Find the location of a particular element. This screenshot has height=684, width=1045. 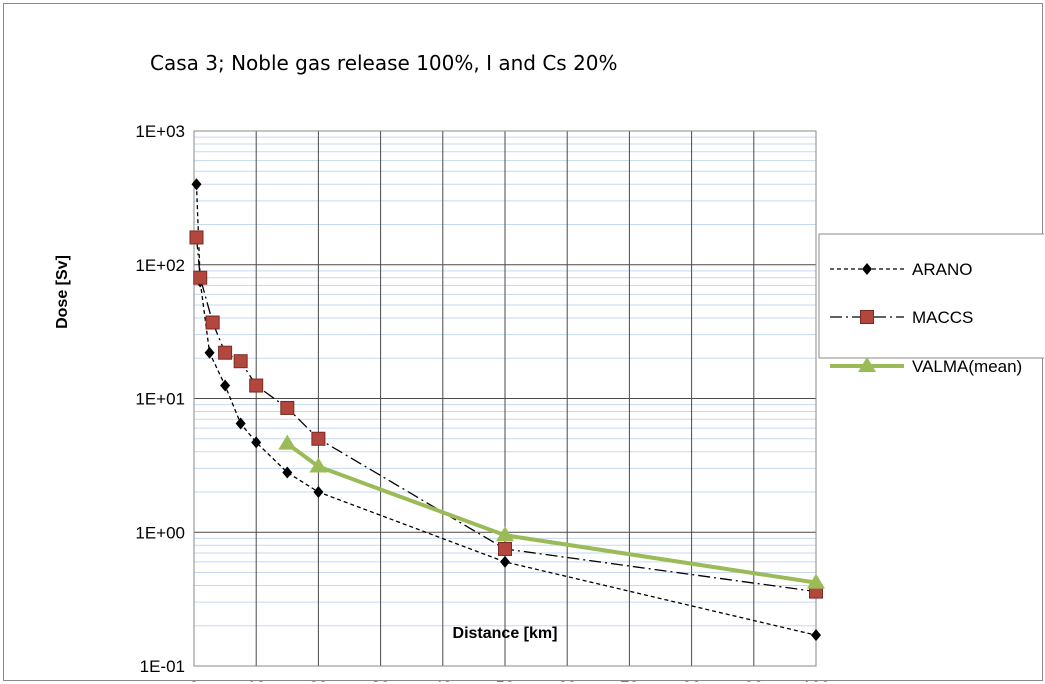

y-axis-title: Dose [Sv] is located at coordinates (62, 292).